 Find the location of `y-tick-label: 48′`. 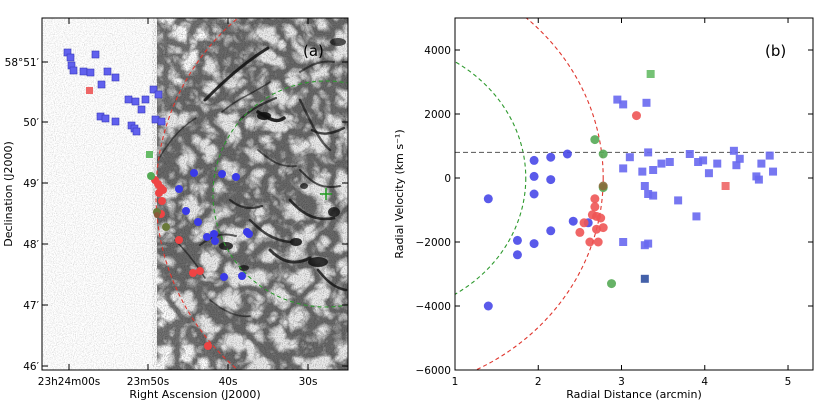

y-tick-label: 48′ is located at coordinates (31, 245).